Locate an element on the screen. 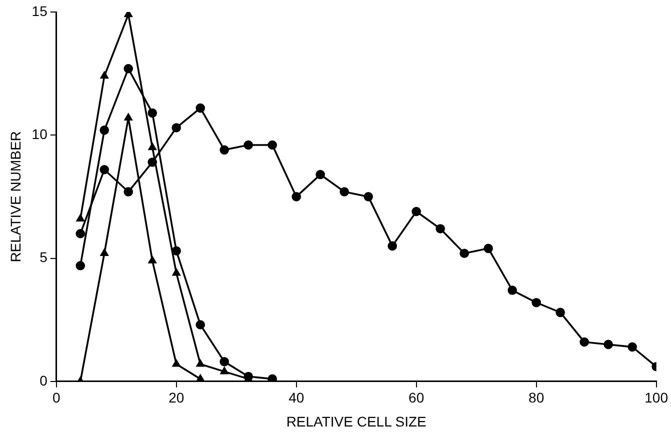  y-tick-label: 0 is located at coordinates (44, 380).